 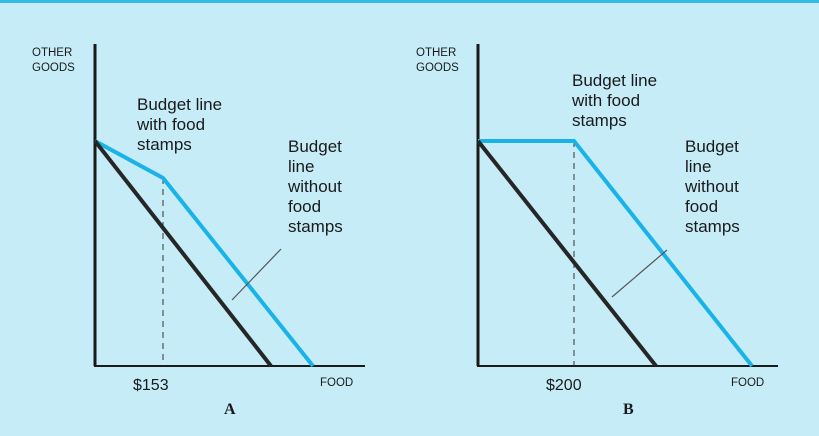 I want to click on panel-a-y-axis-label: OTHER GOODS, so click(x=53, y=60).